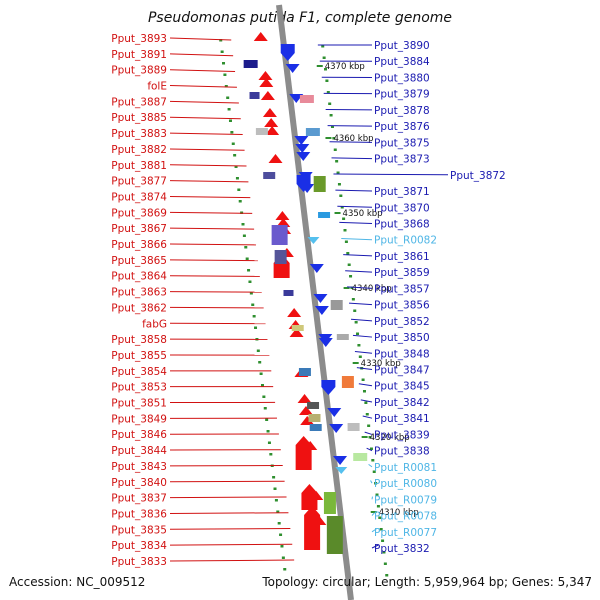 The height and width of the screenshot is (600, 600). What do you see at coordinates (402, 387) in the screenshot?
I see `gene-label-right: Pput_3845` at bounding box center [402, 387].